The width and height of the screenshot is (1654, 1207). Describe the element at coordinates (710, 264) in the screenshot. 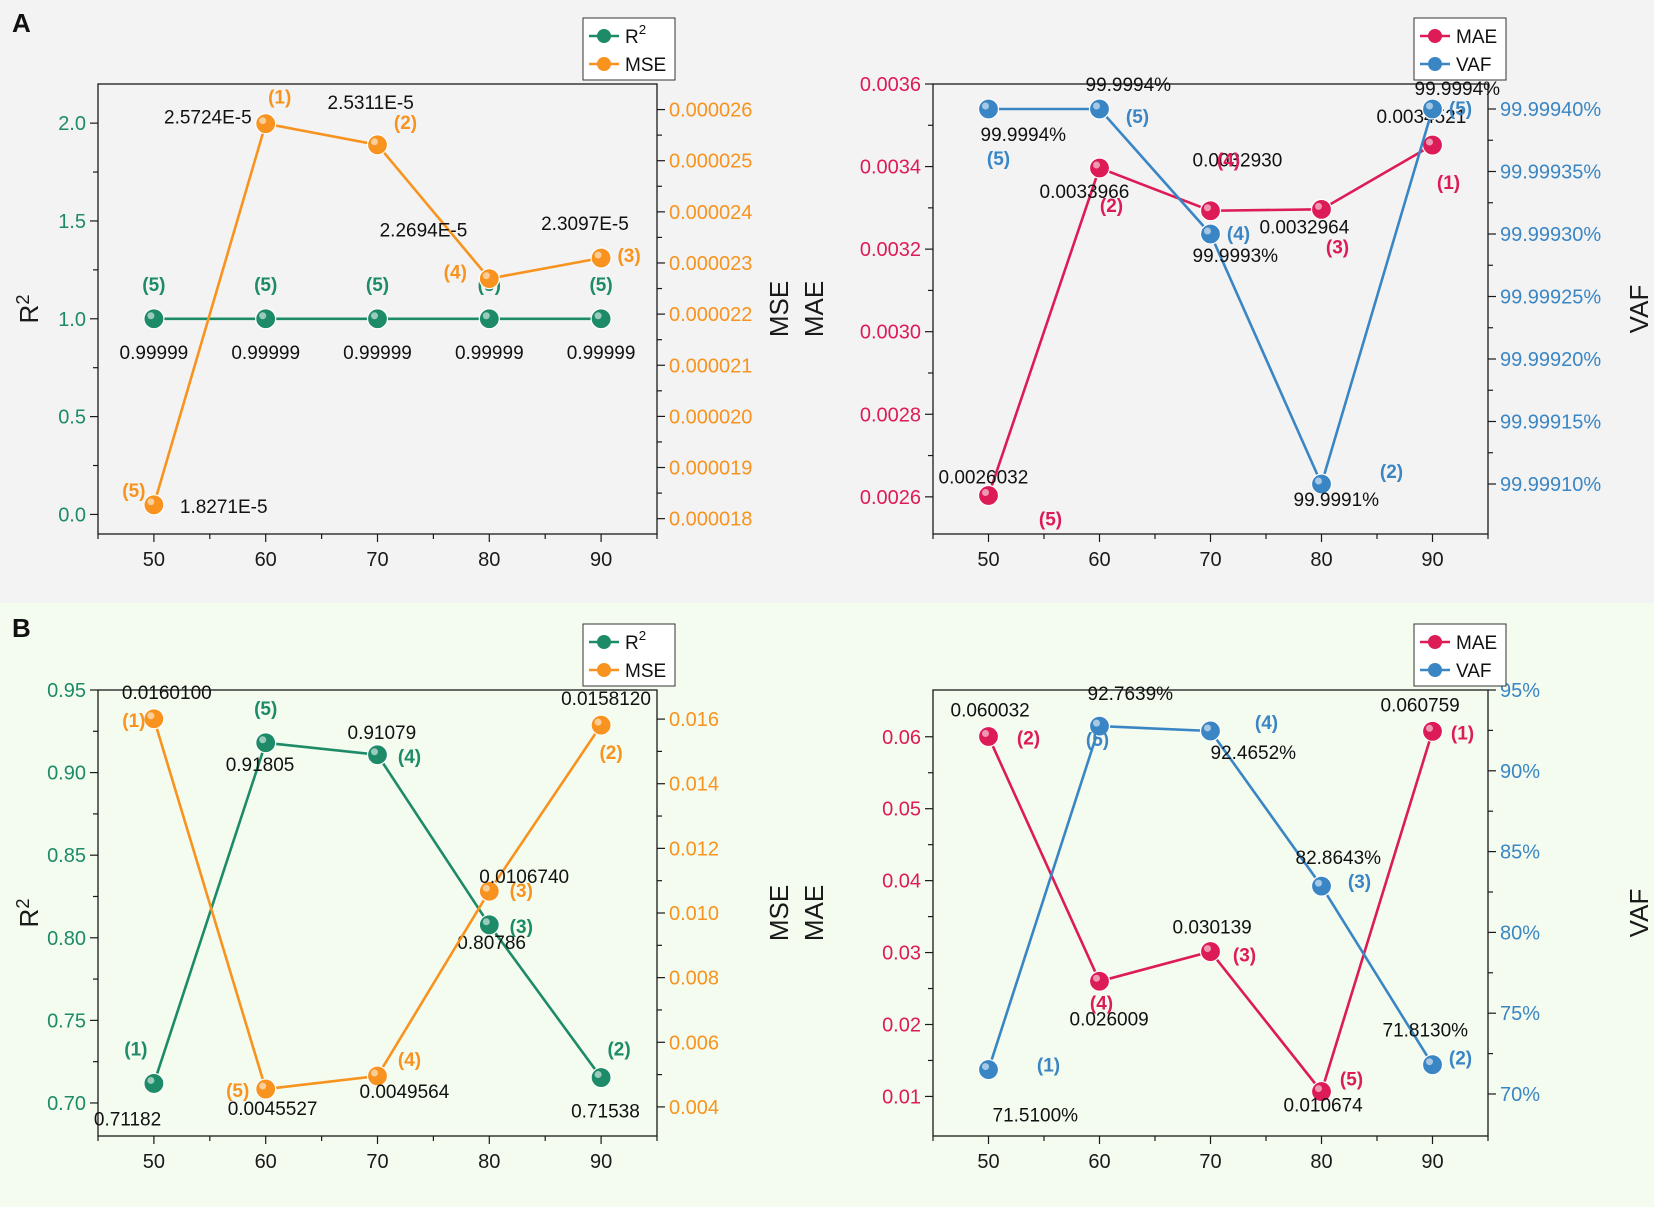

I see `right-tick-label: 0.000023` at that location.